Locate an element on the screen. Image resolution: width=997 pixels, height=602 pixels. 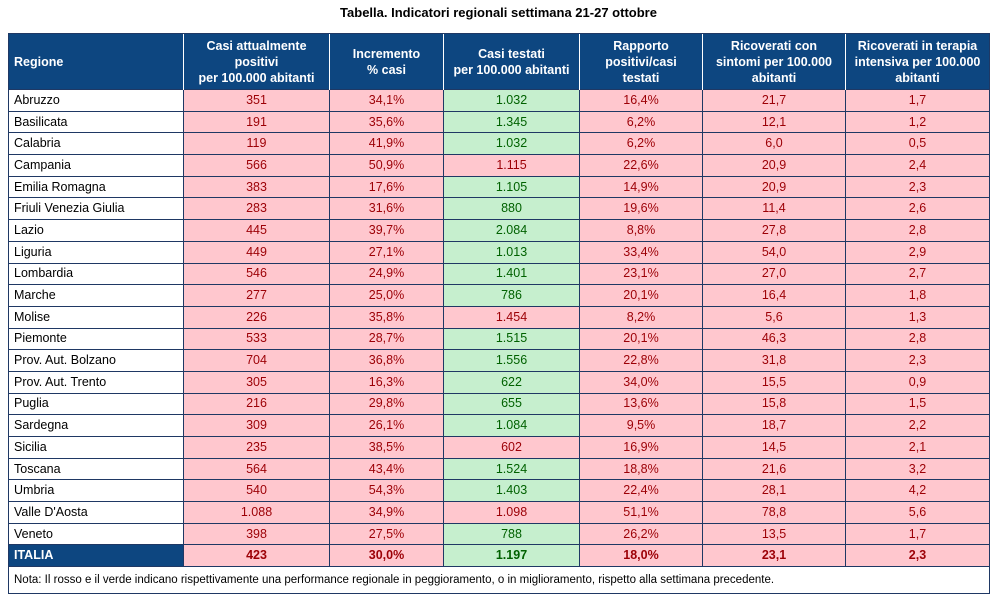
header-line: positivi is located at coordinates (256, 61).